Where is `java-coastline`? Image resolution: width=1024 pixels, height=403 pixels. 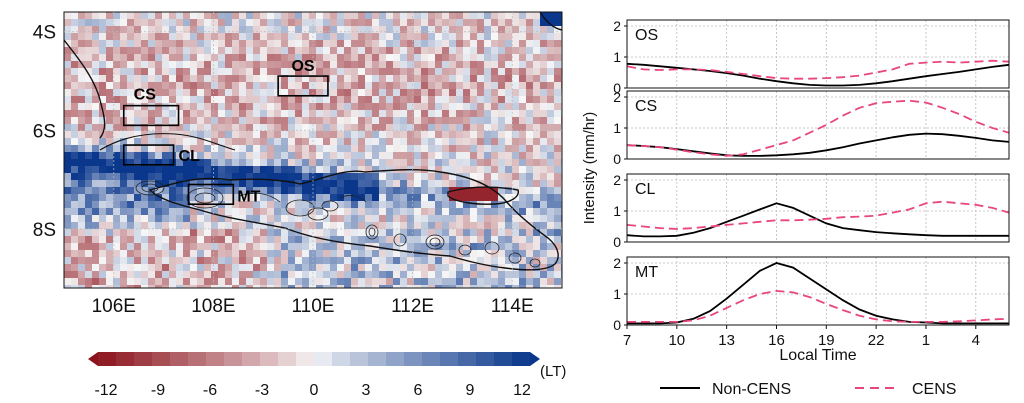 java-coastline is located at coordinates (353, 219).